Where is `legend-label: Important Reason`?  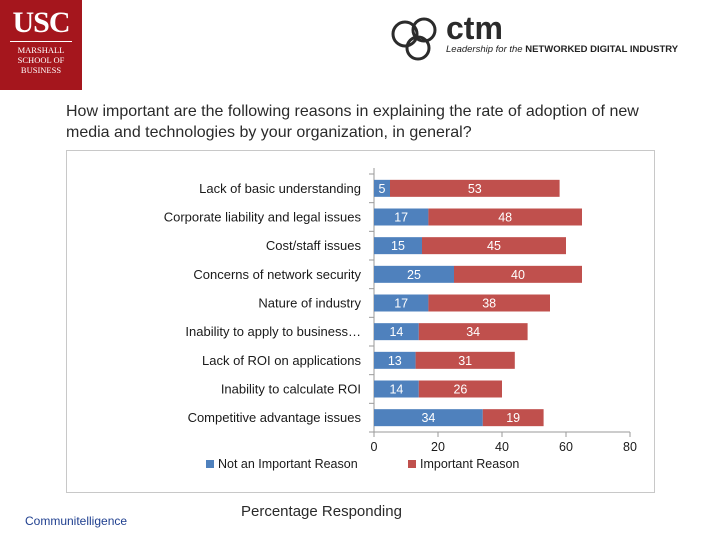
legend-label: Important Reason is located at coordinates (469, 464).